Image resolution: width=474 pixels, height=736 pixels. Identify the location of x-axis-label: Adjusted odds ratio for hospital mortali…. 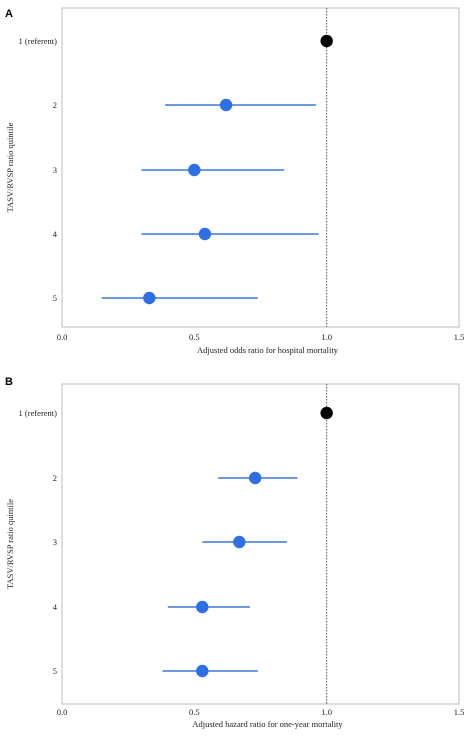
(268, 350).